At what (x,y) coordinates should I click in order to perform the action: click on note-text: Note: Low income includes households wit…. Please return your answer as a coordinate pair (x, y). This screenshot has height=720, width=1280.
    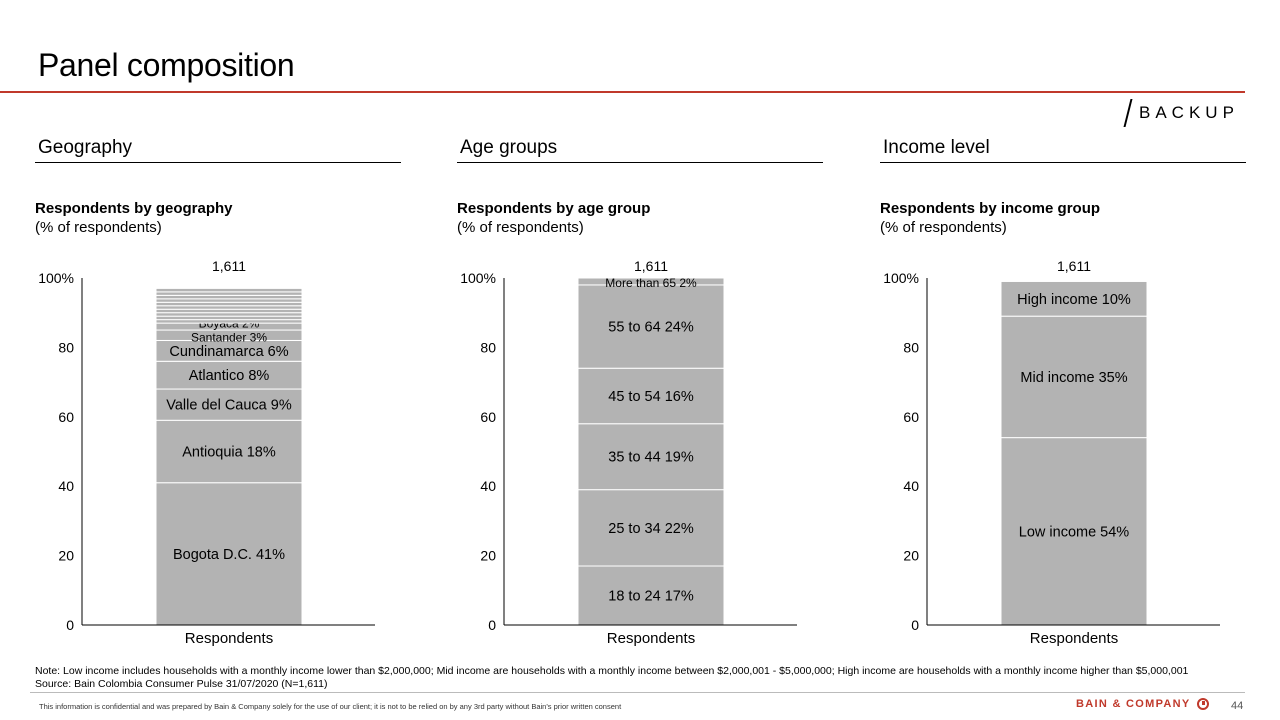
    Looking at the image, I should click on (612, 671).